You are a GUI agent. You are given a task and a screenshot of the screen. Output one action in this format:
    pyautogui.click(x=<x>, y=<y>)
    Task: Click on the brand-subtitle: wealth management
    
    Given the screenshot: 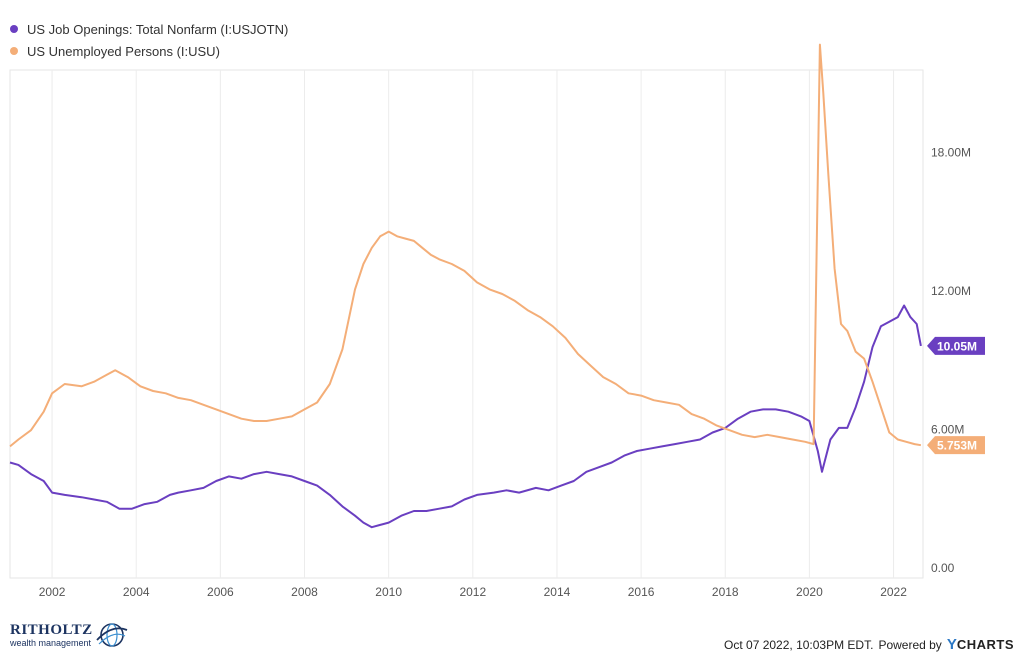 What is the action you would take?
    pyautogui.click(x=51, y=642)
    